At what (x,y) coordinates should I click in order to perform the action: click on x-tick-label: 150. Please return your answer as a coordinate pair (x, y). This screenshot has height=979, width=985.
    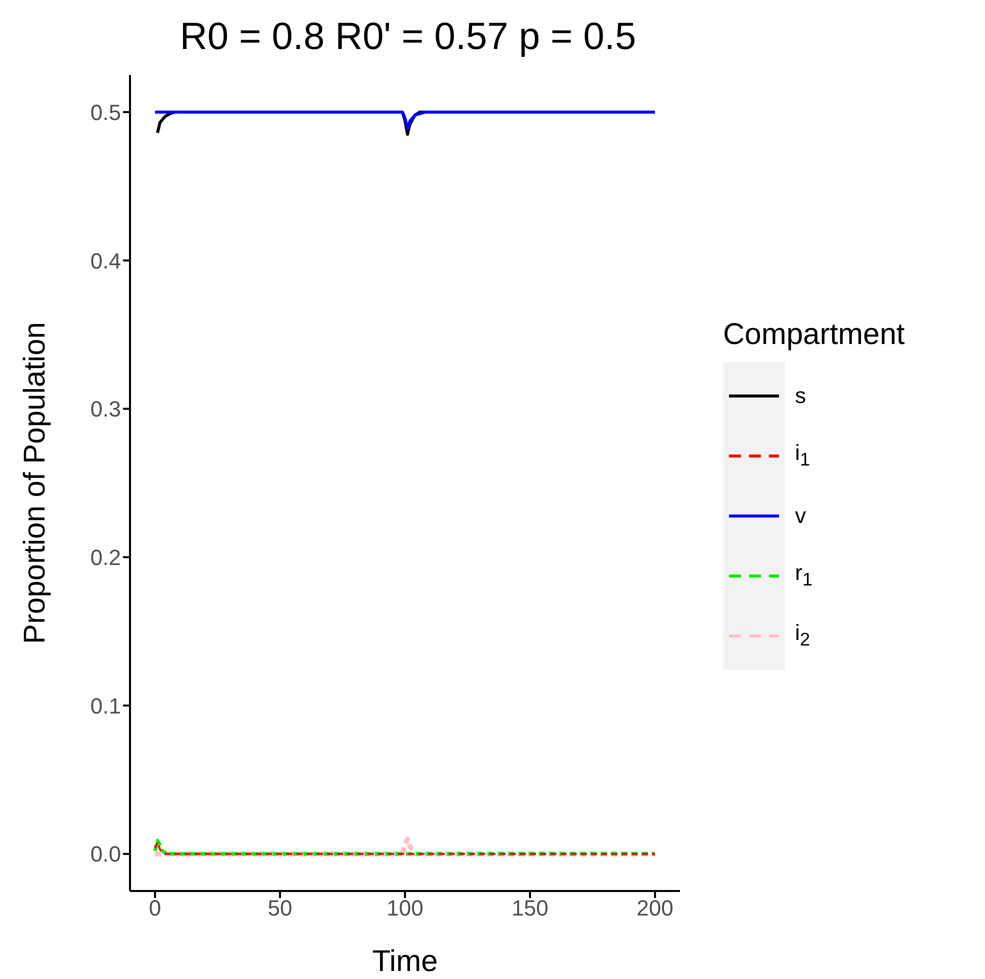
    Looking at the image, I should click on (530, 908).